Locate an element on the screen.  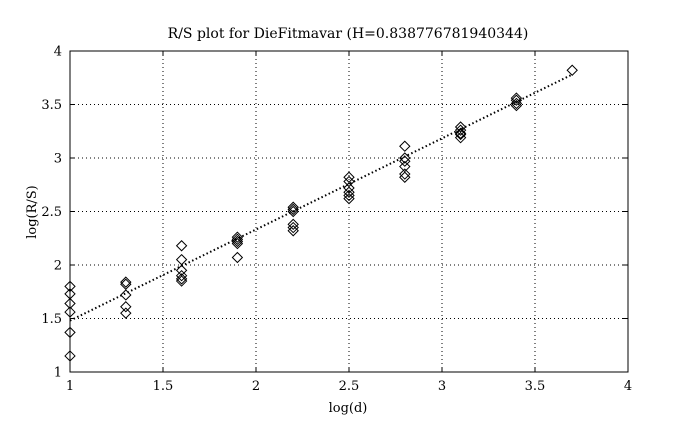
x-tick-label: 3 is located at coordinates (442, 386).